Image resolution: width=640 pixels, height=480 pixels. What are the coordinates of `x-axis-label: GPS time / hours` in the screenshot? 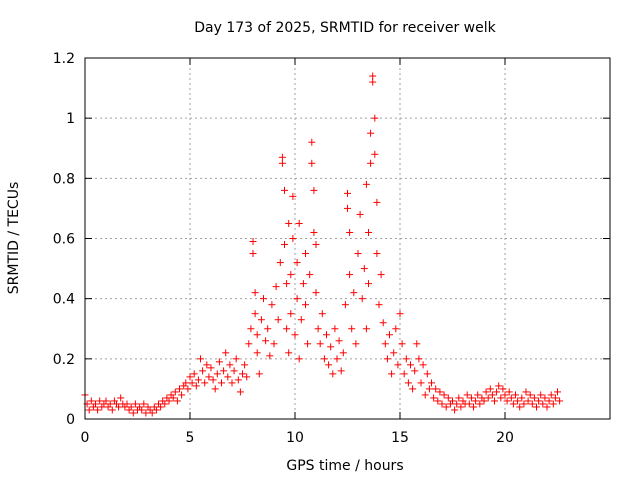 It's located at (344, 466).